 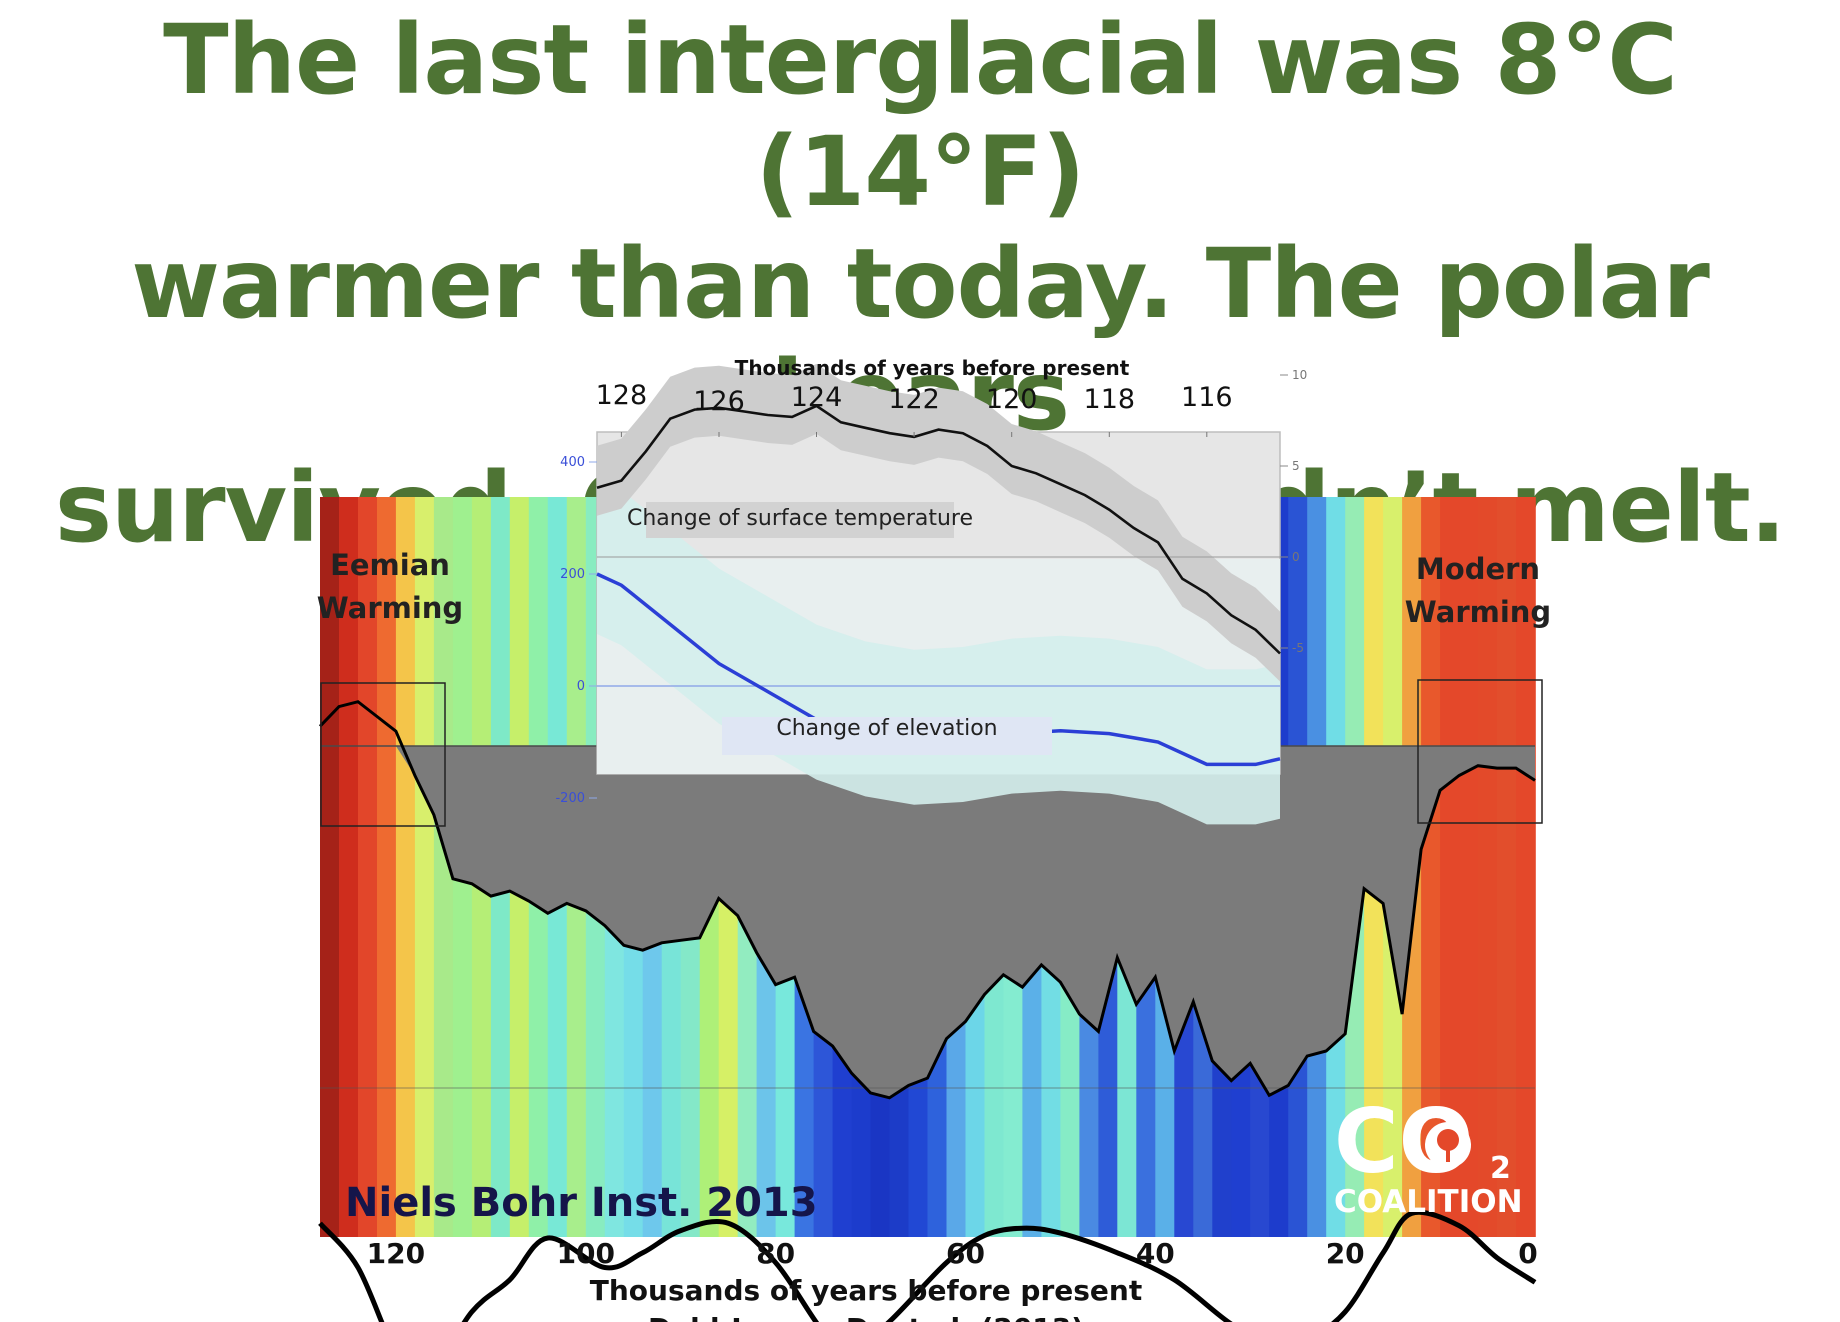 I want to click on main-x-axis-label: Thousands of years before present, so click(x=866, y=1290).